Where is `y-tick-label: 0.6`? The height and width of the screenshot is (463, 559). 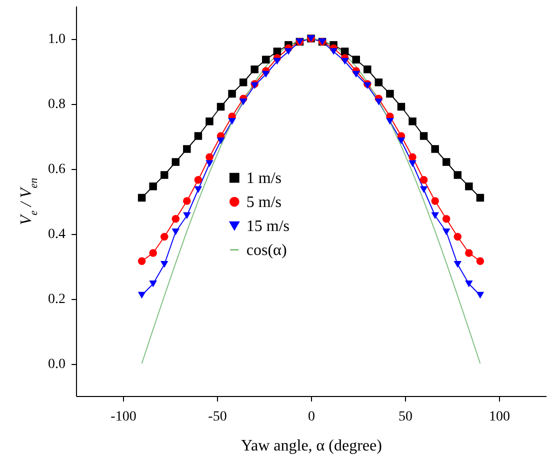
y-tick-label: 0.6 is located at coordinates (57, 169).